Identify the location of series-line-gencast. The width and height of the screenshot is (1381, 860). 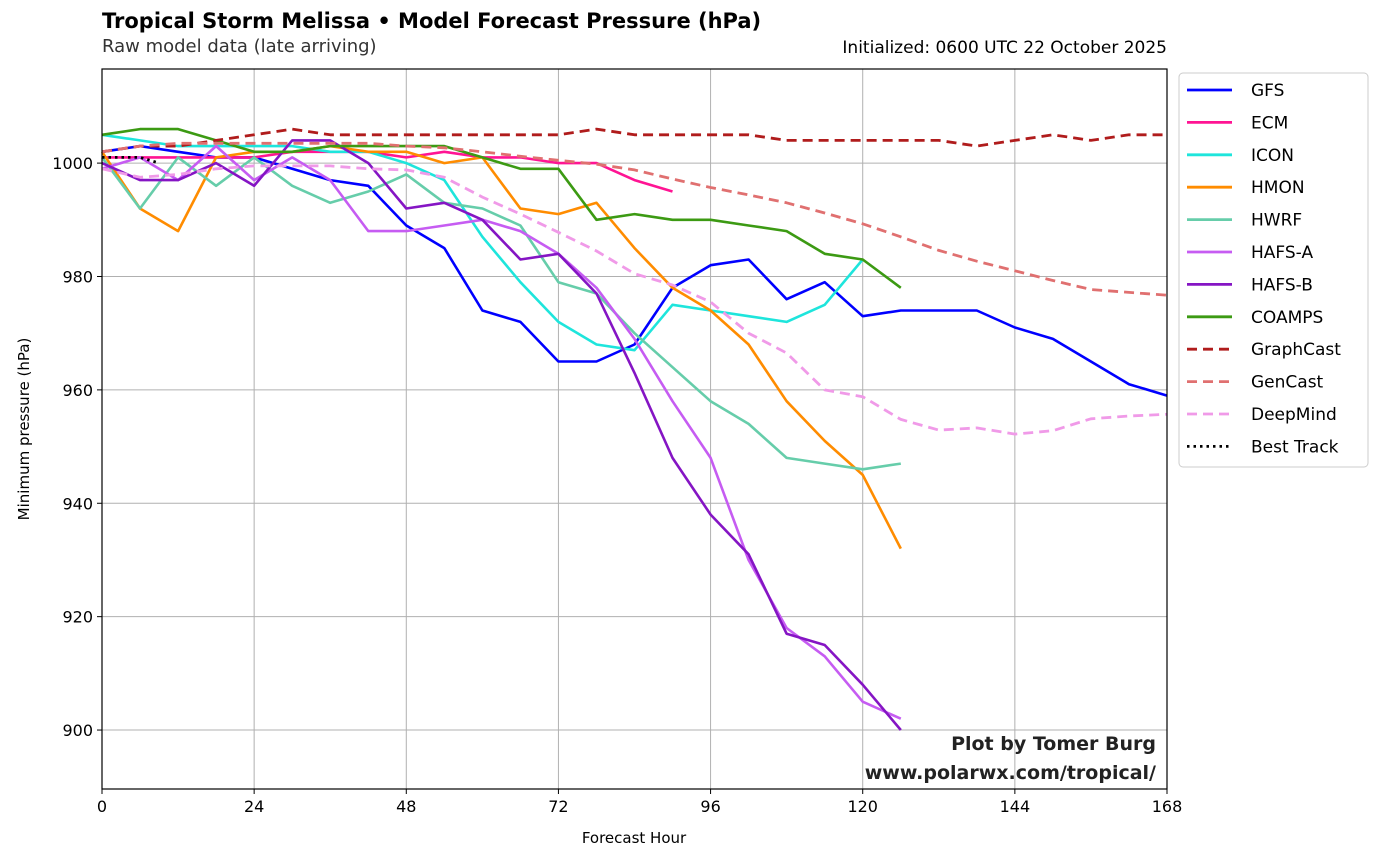
(634, 219).